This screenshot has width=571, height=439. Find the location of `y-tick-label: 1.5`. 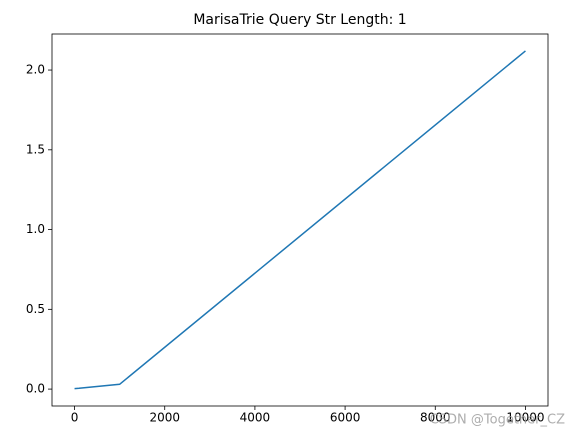

y-tick-label: 1.5 is located at coordinates (35, 149).